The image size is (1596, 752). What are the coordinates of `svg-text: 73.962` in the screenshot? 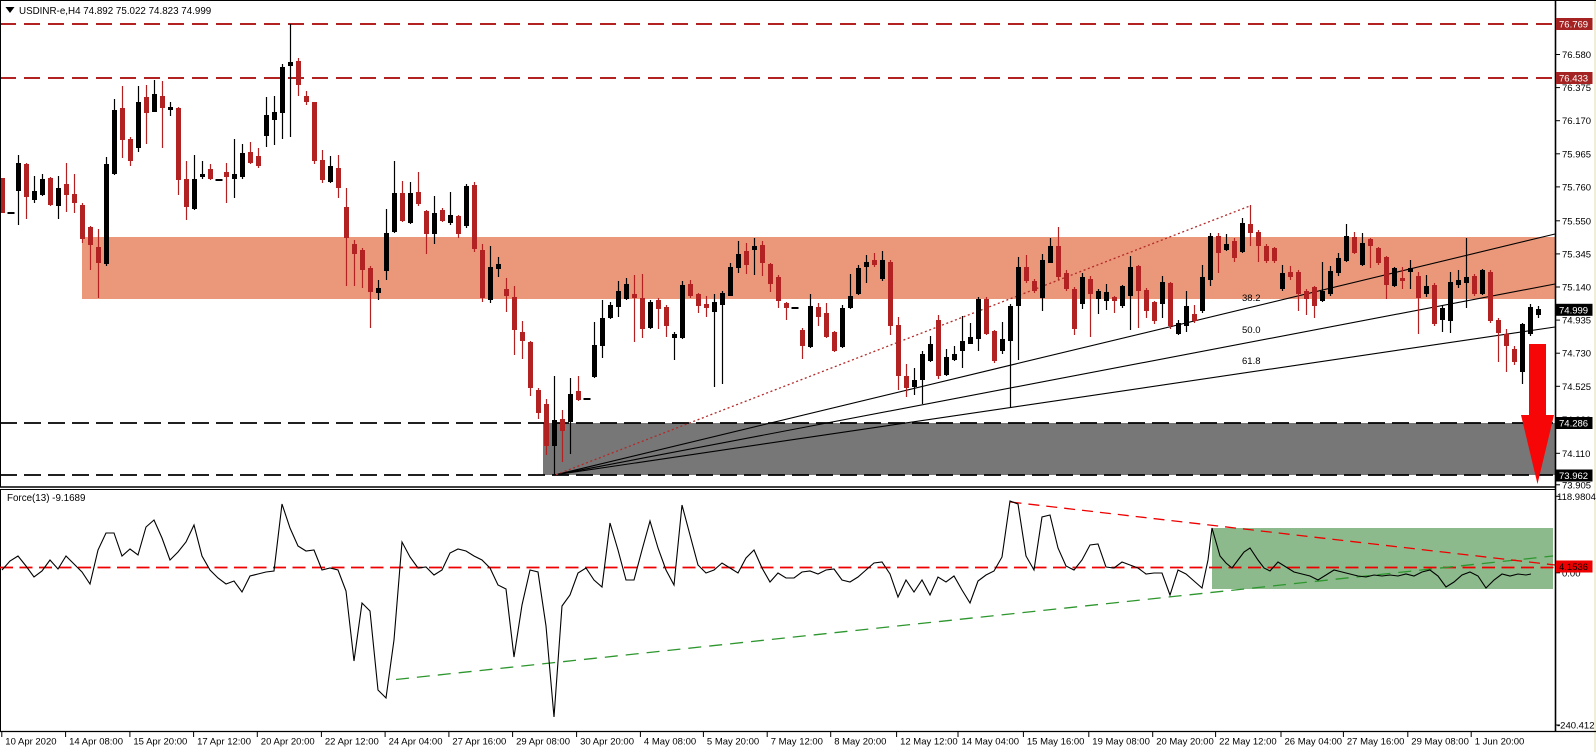 It's located at (1573, 476).